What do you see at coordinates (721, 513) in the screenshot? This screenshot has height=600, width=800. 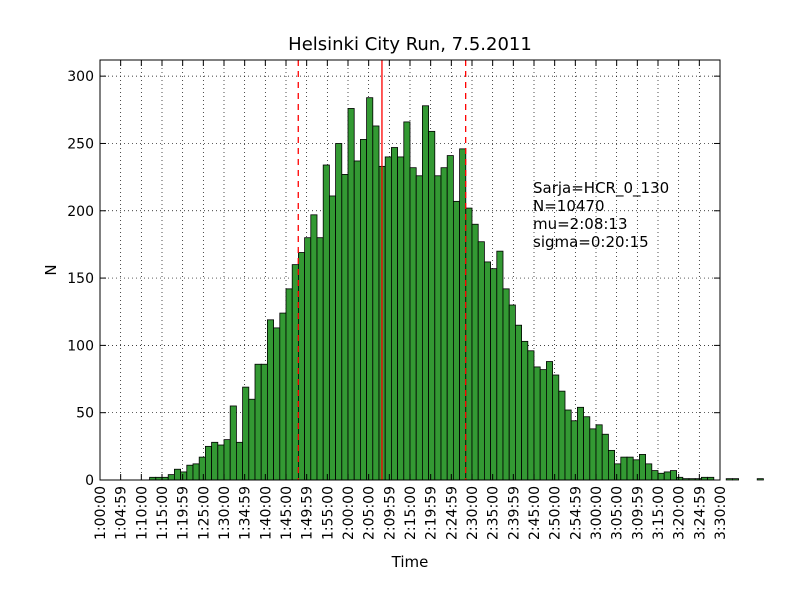 I see `x-tick-label: 3:30:00` at bounding box center [721, 513].